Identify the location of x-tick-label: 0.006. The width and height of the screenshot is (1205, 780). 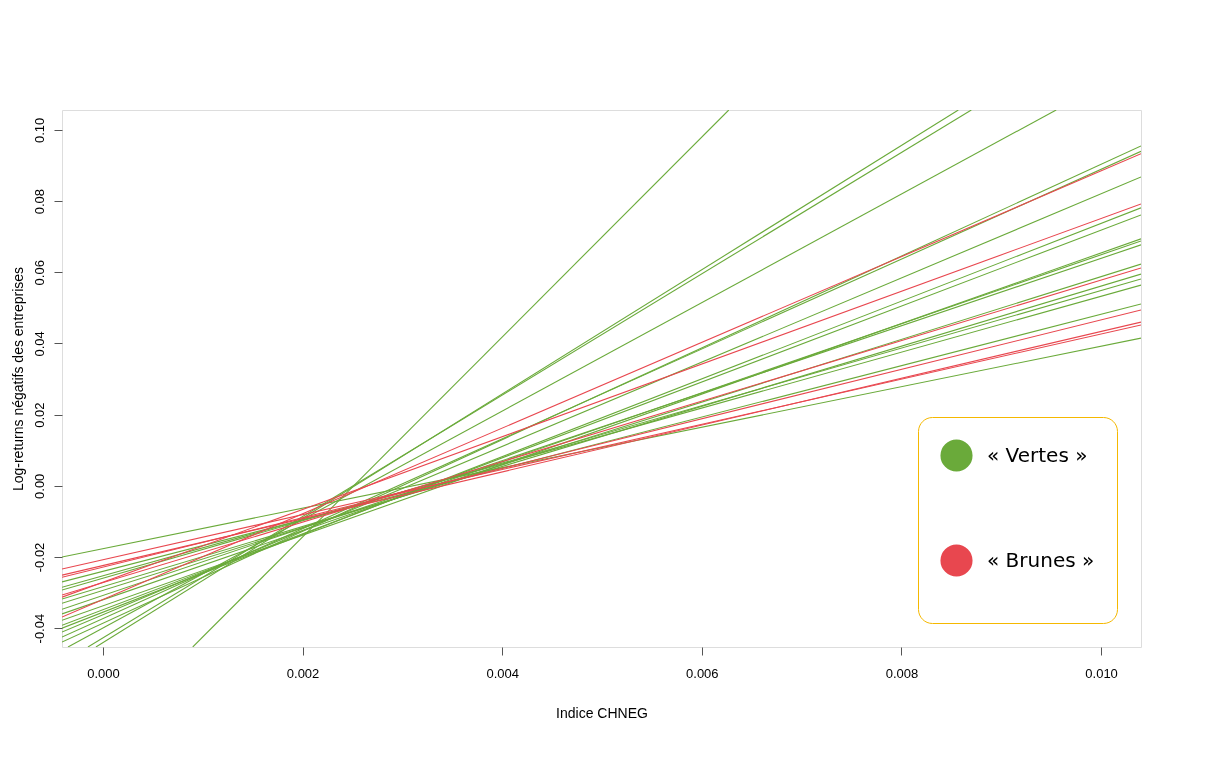
(702, 673).